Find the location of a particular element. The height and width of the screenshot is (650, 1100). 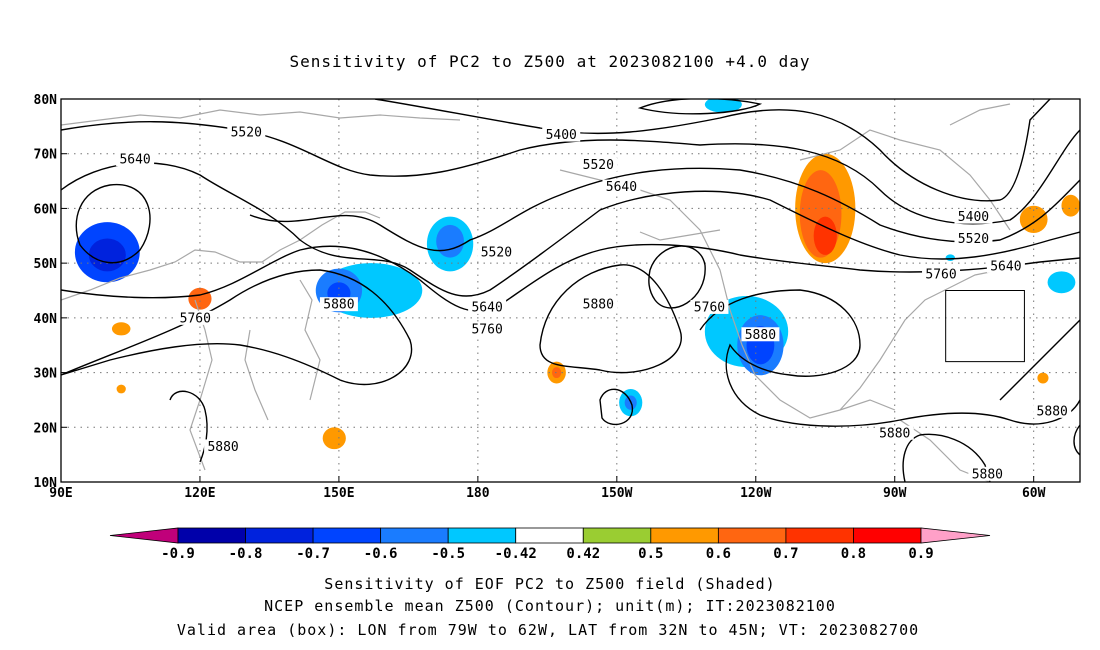

colorbar-label: -0.42 is located at coordinates (516, 554).